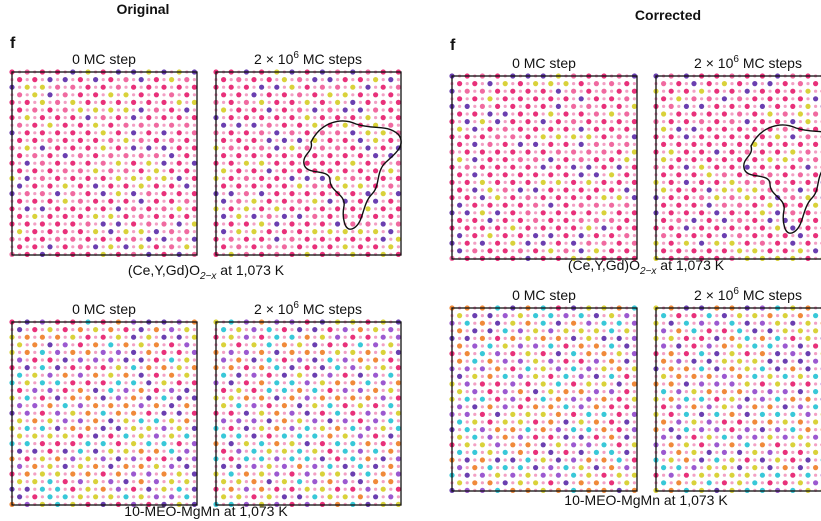  Describe the element at coordinates (206, 511) in the screenshot. I see `panel-caption: 10-MEO-MgMn at 1,073 K` at that location.